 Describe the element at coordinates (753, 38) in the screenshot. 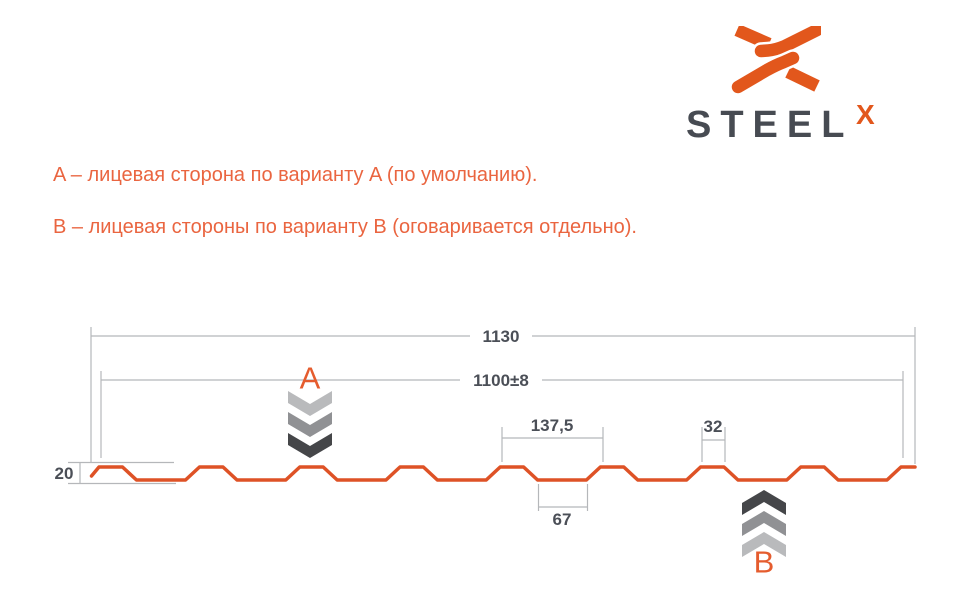

I see `logo-arm-top-left` at that location.